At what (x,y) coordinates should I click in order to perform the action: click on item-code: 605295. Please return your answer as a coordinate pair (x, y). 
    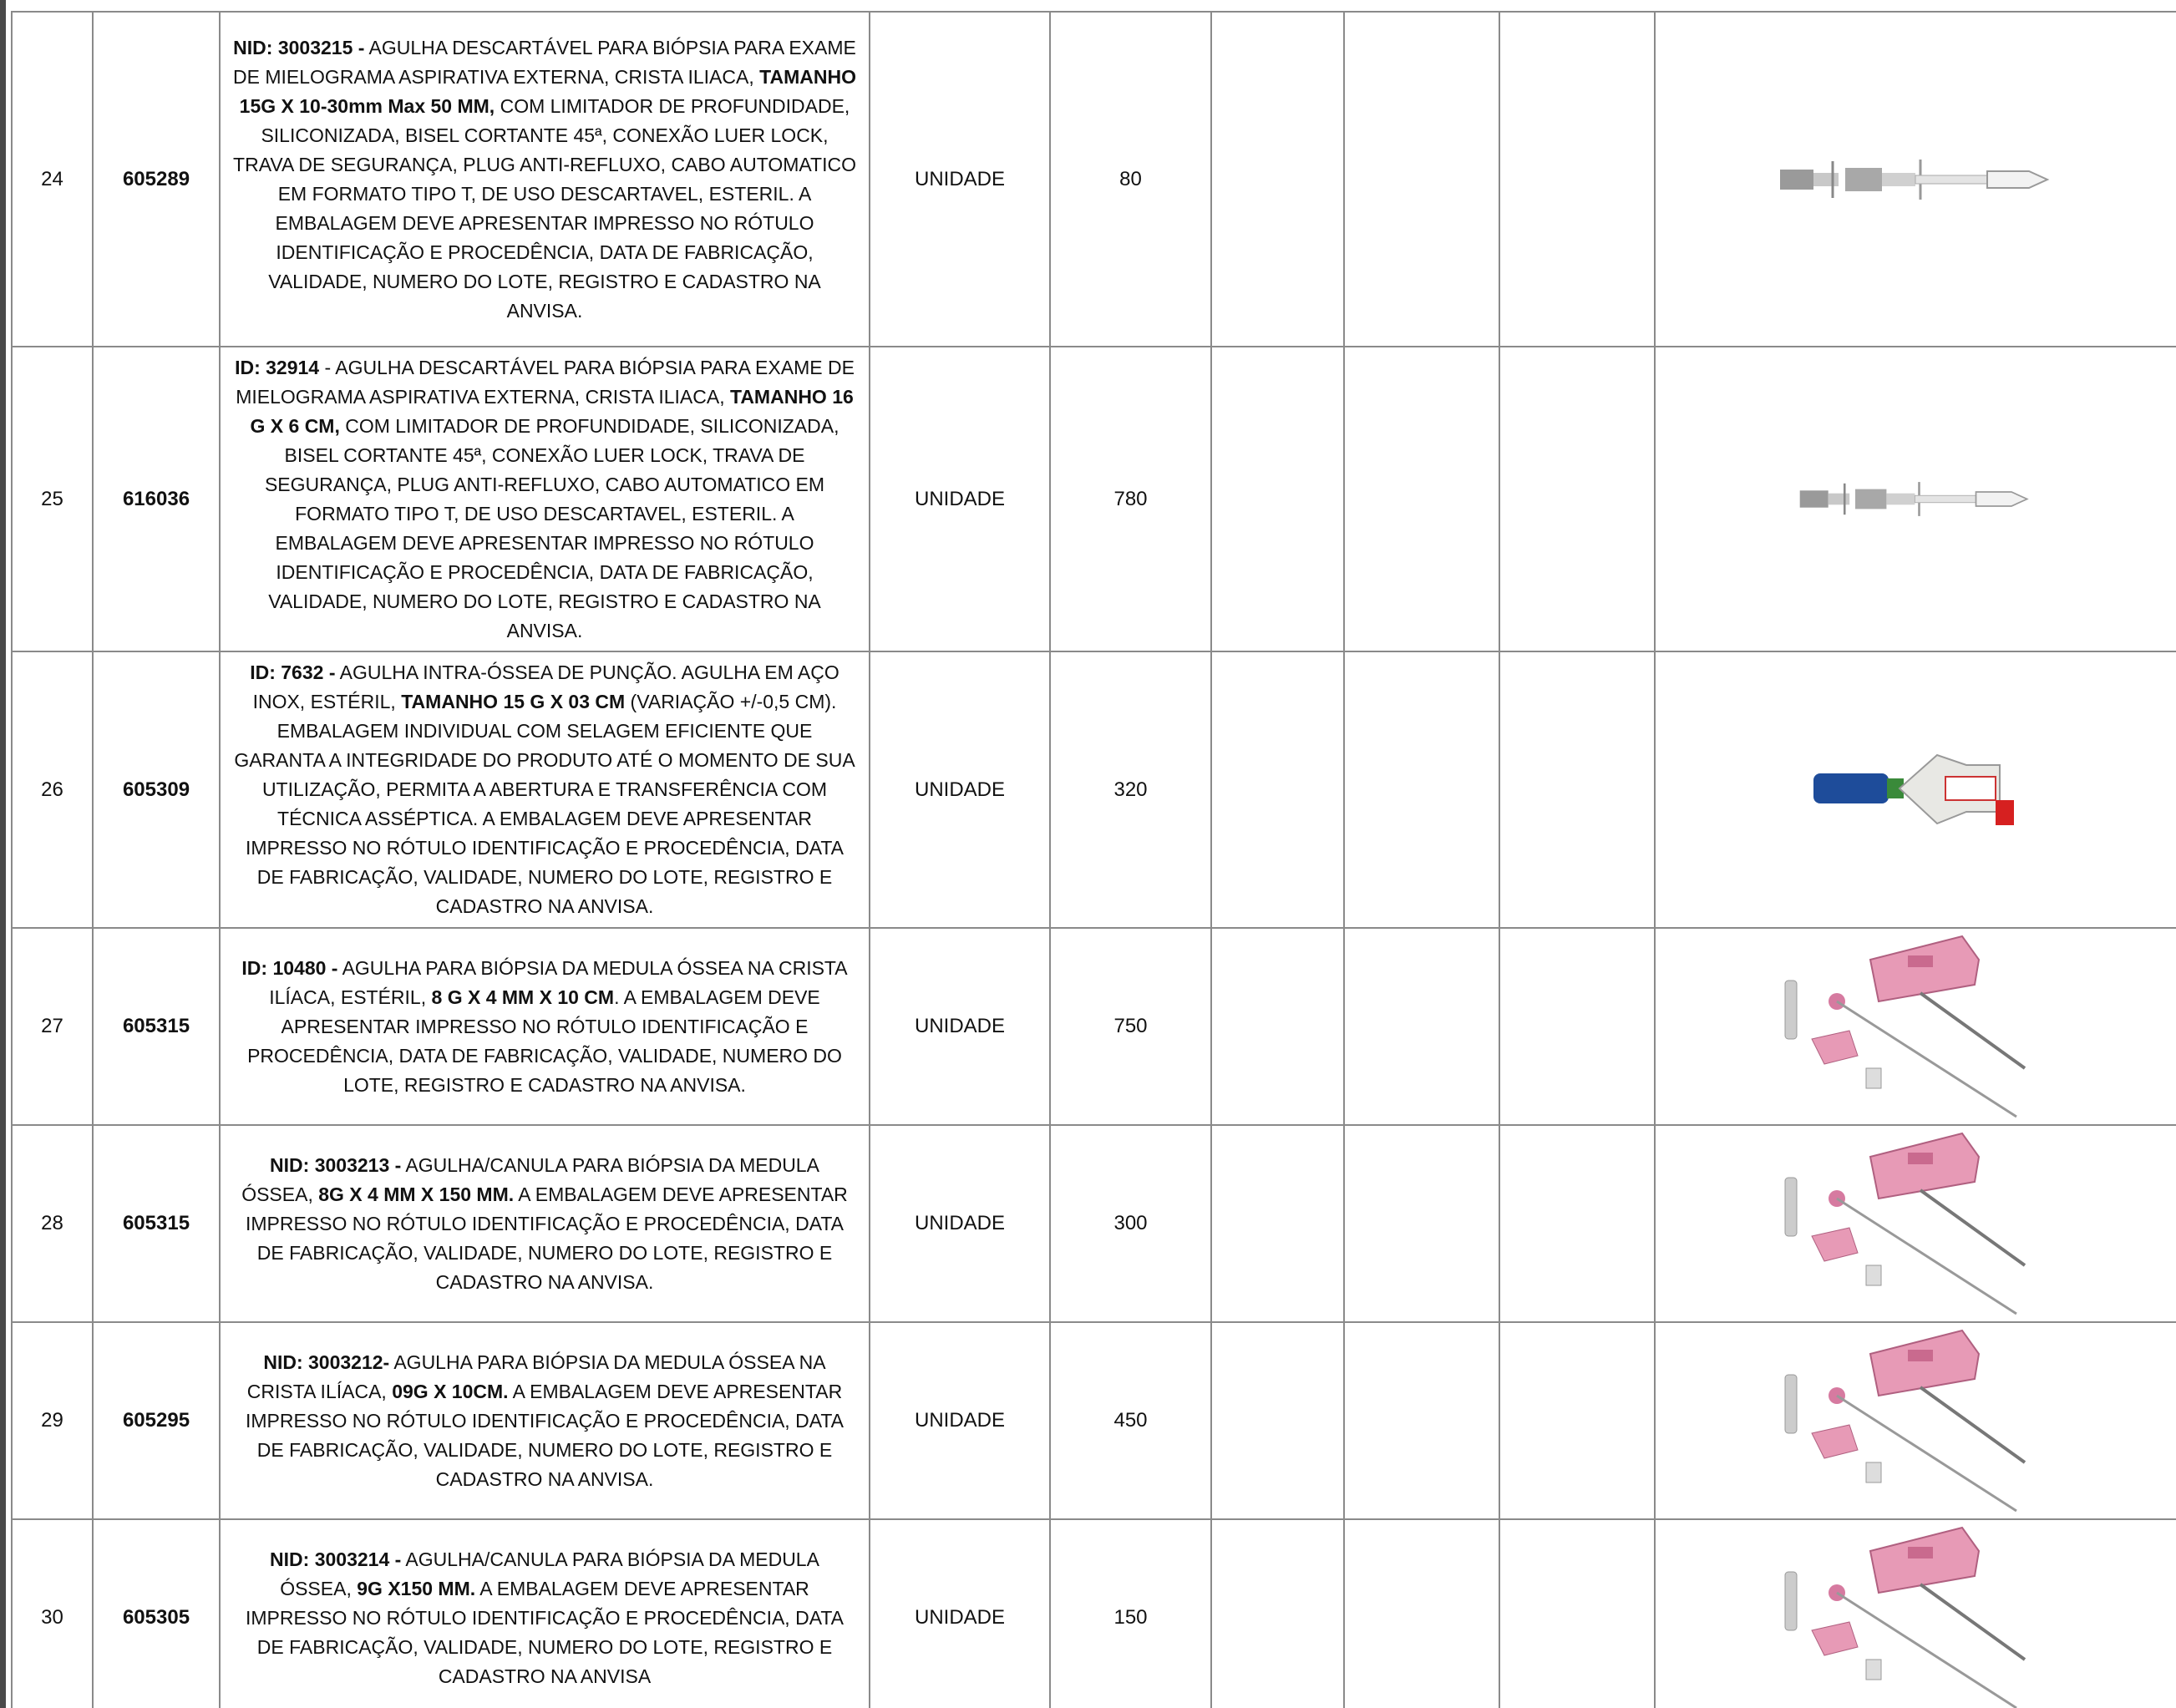
    Looking at the image, I should click on (157, 1421).